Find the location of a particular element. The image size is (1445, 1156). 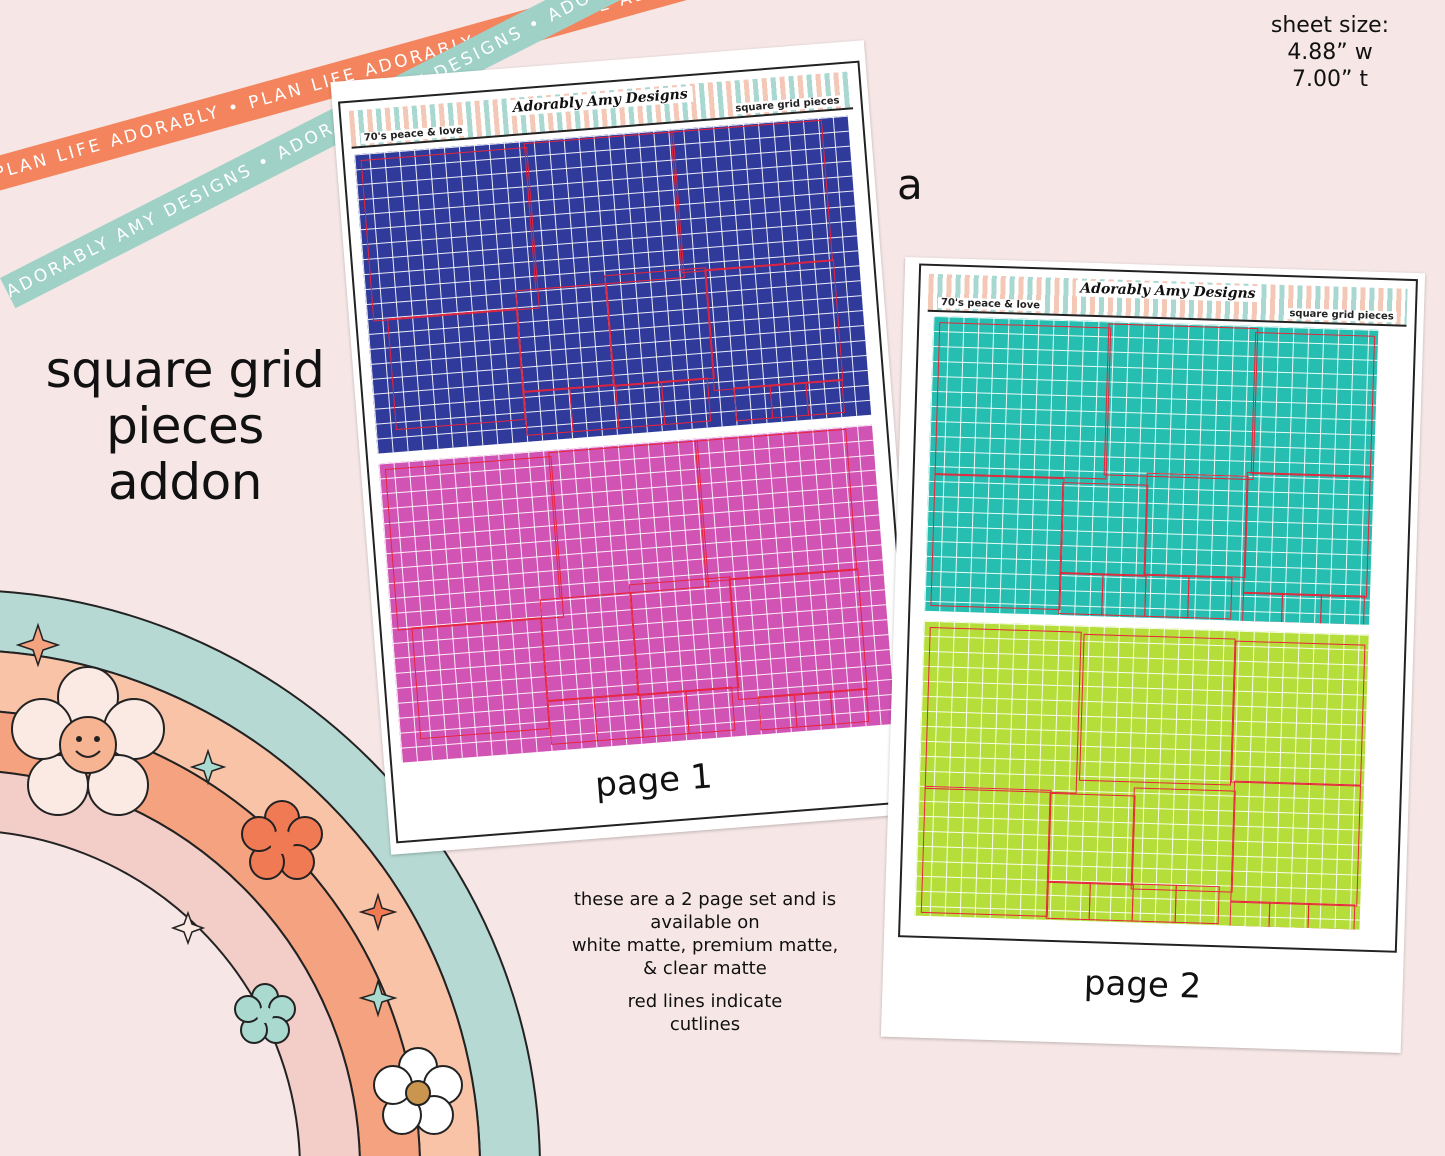

note-line: & clear matte is located at coordinates (705, 968).